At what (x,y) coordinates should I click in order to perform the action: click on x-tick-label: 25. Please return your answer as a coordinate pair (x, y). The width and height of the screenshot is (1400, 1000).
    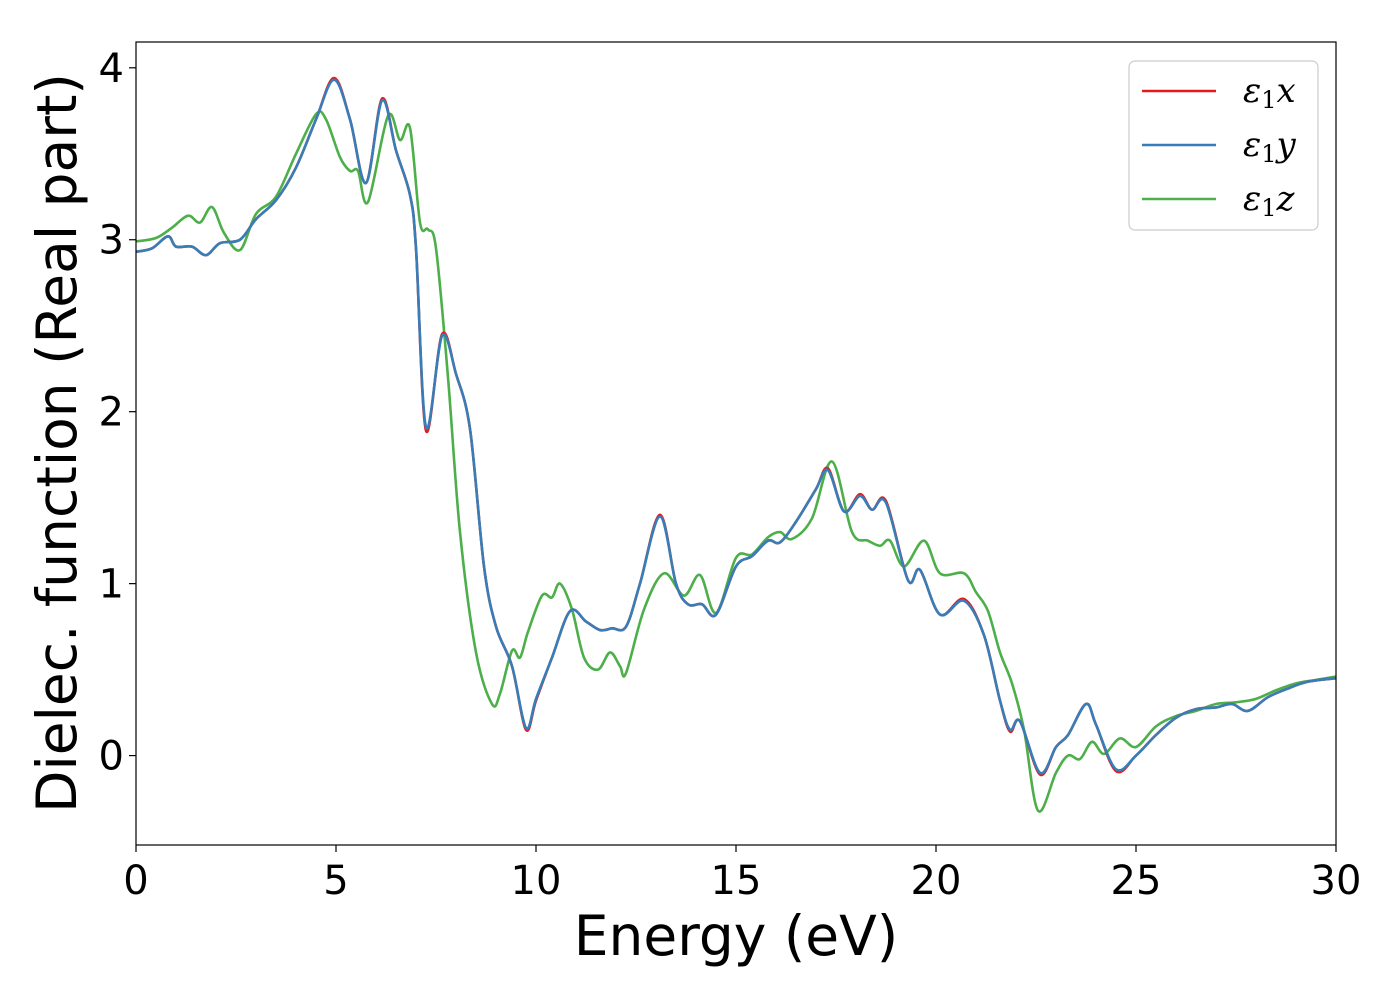
    Looking at the image, I should click on (1136, 881).